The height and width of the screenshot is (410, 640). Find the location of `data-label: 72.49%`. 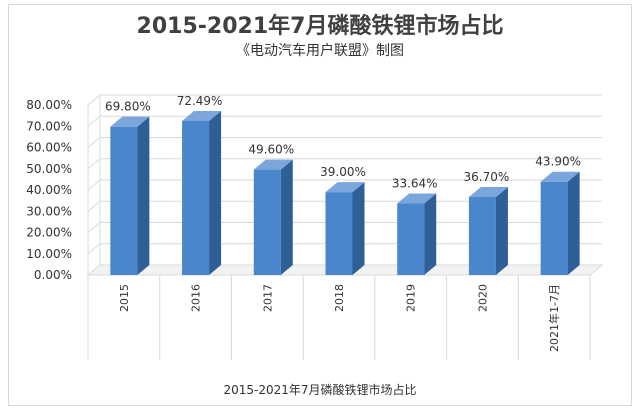

data-label: 72.49% is located at coordinates (200, 101).